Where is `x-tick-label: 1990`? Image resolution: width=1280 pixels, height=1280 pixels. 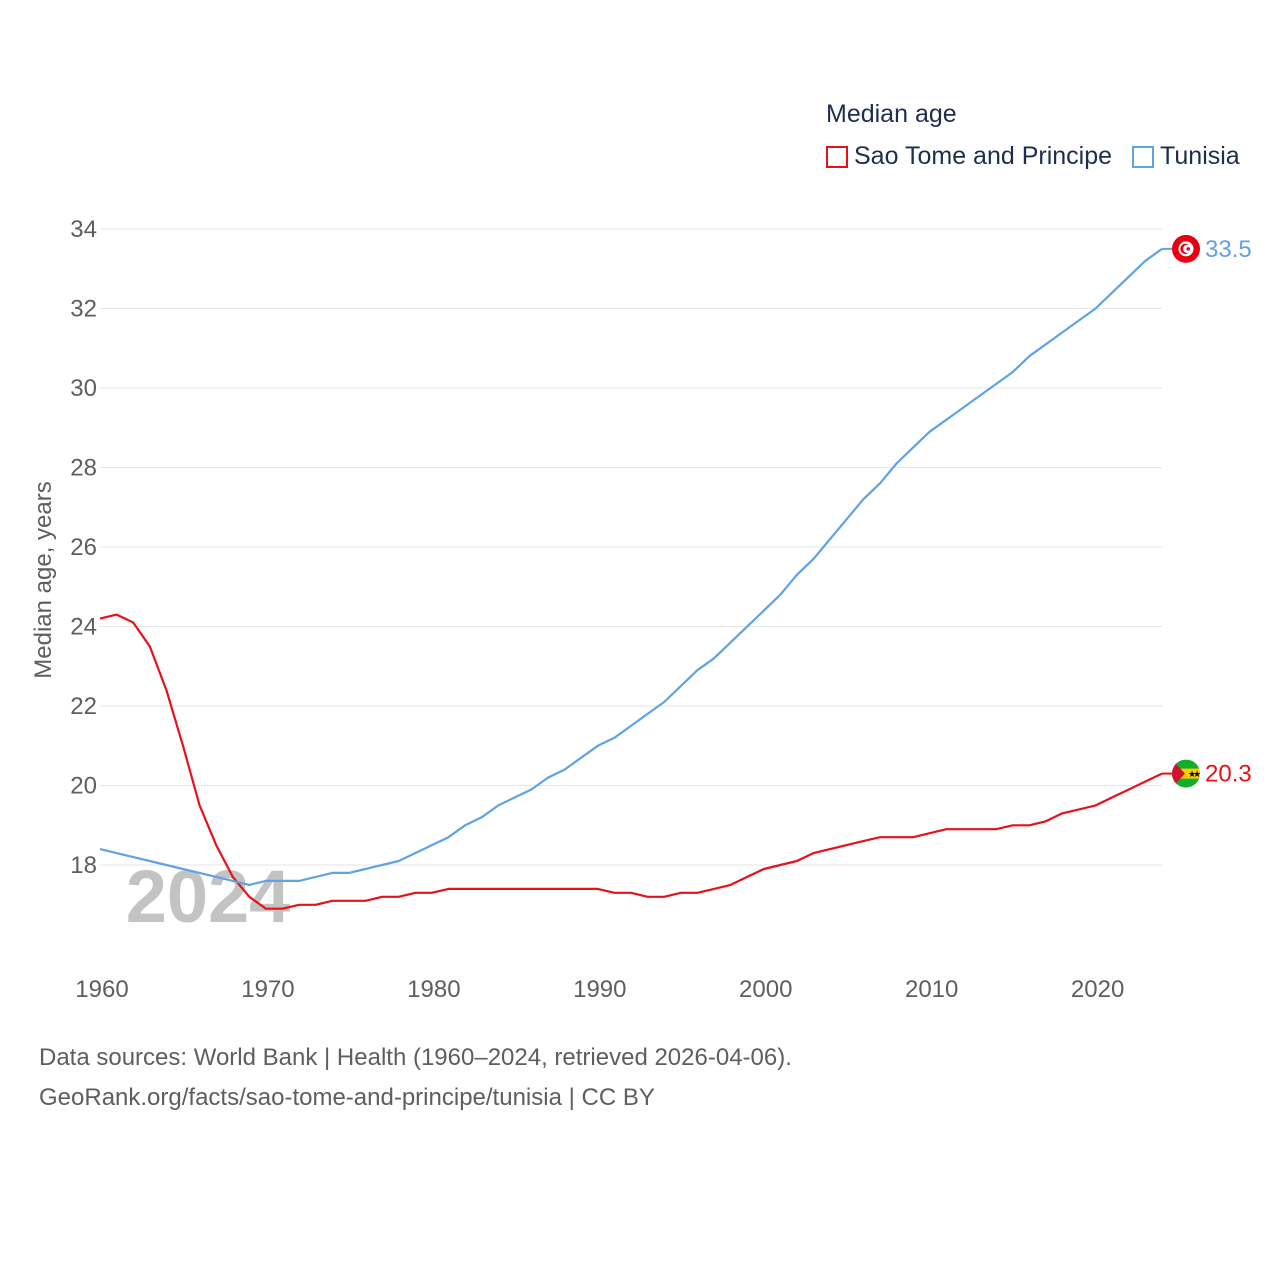
x-tick-label: 1990 is located at coordinates (599, 989).